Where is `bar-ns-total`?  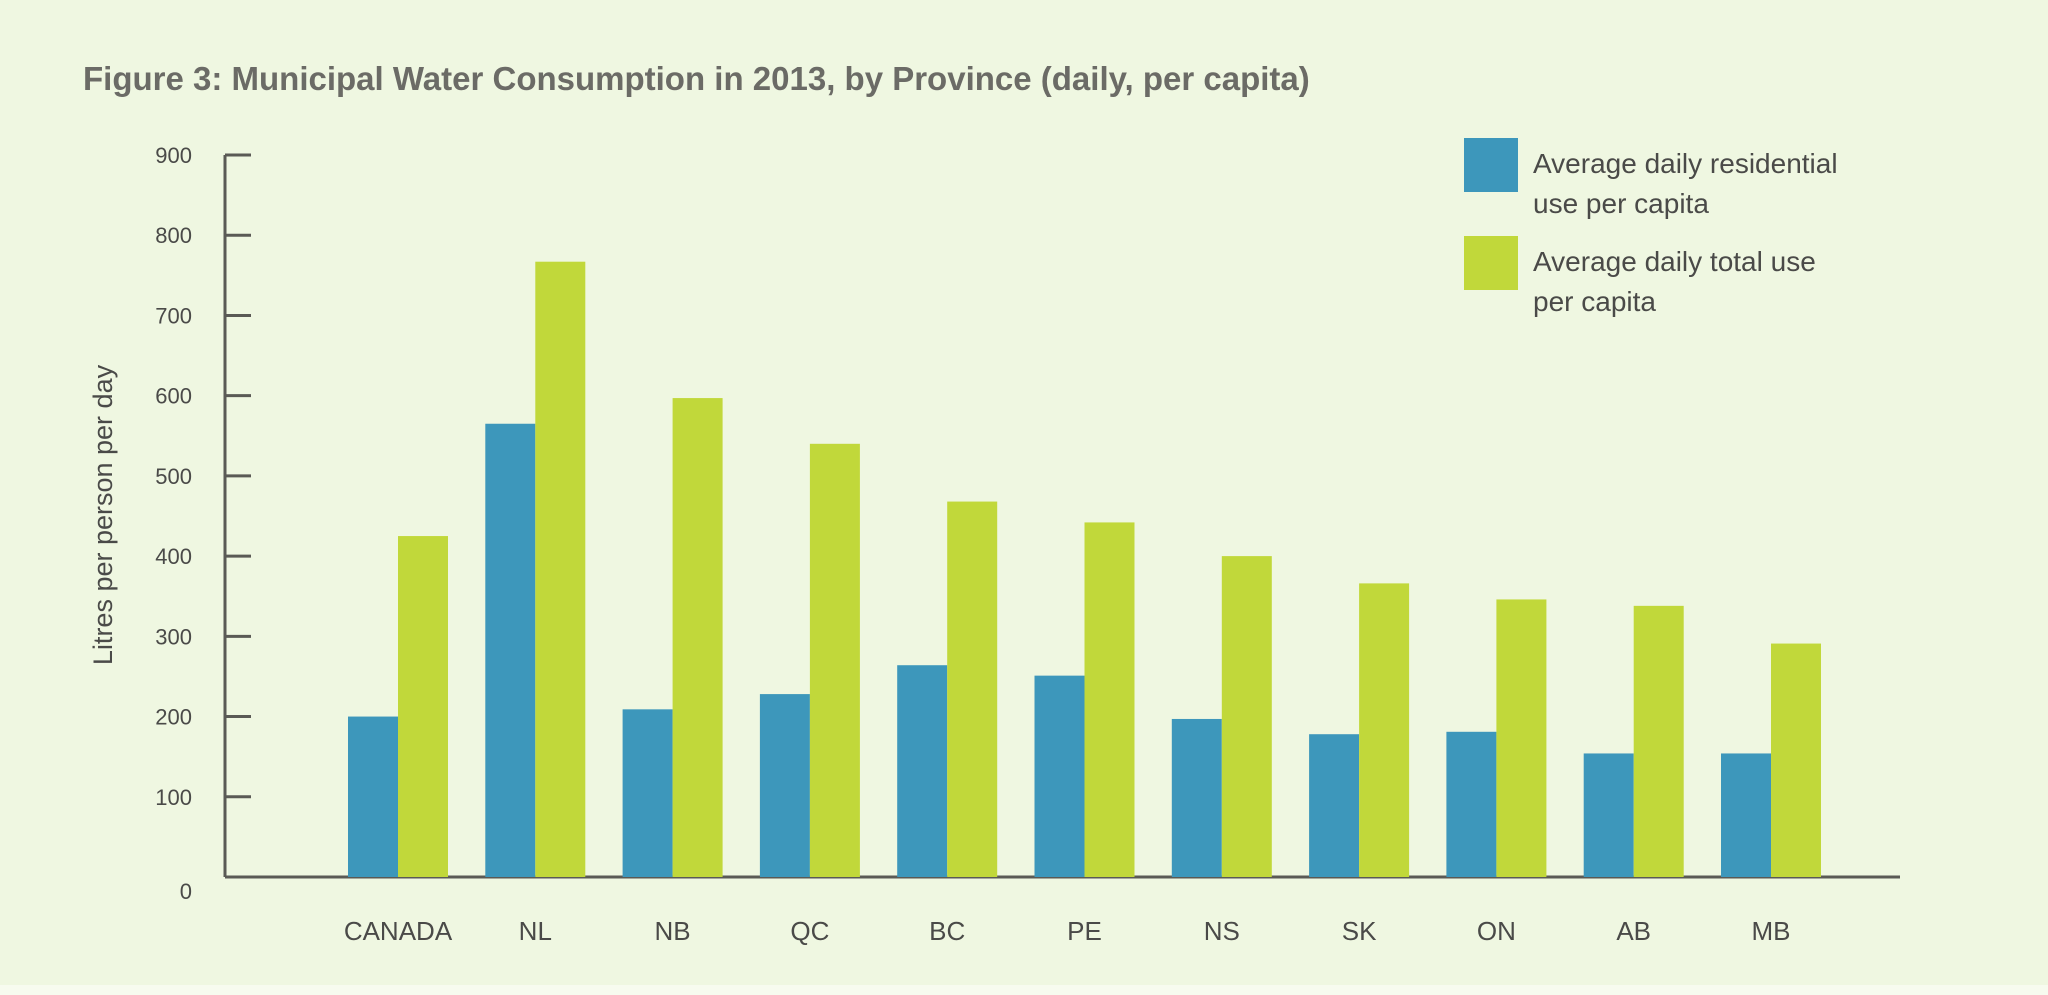
bar-ns-total is located at coordinates (1246, 716).